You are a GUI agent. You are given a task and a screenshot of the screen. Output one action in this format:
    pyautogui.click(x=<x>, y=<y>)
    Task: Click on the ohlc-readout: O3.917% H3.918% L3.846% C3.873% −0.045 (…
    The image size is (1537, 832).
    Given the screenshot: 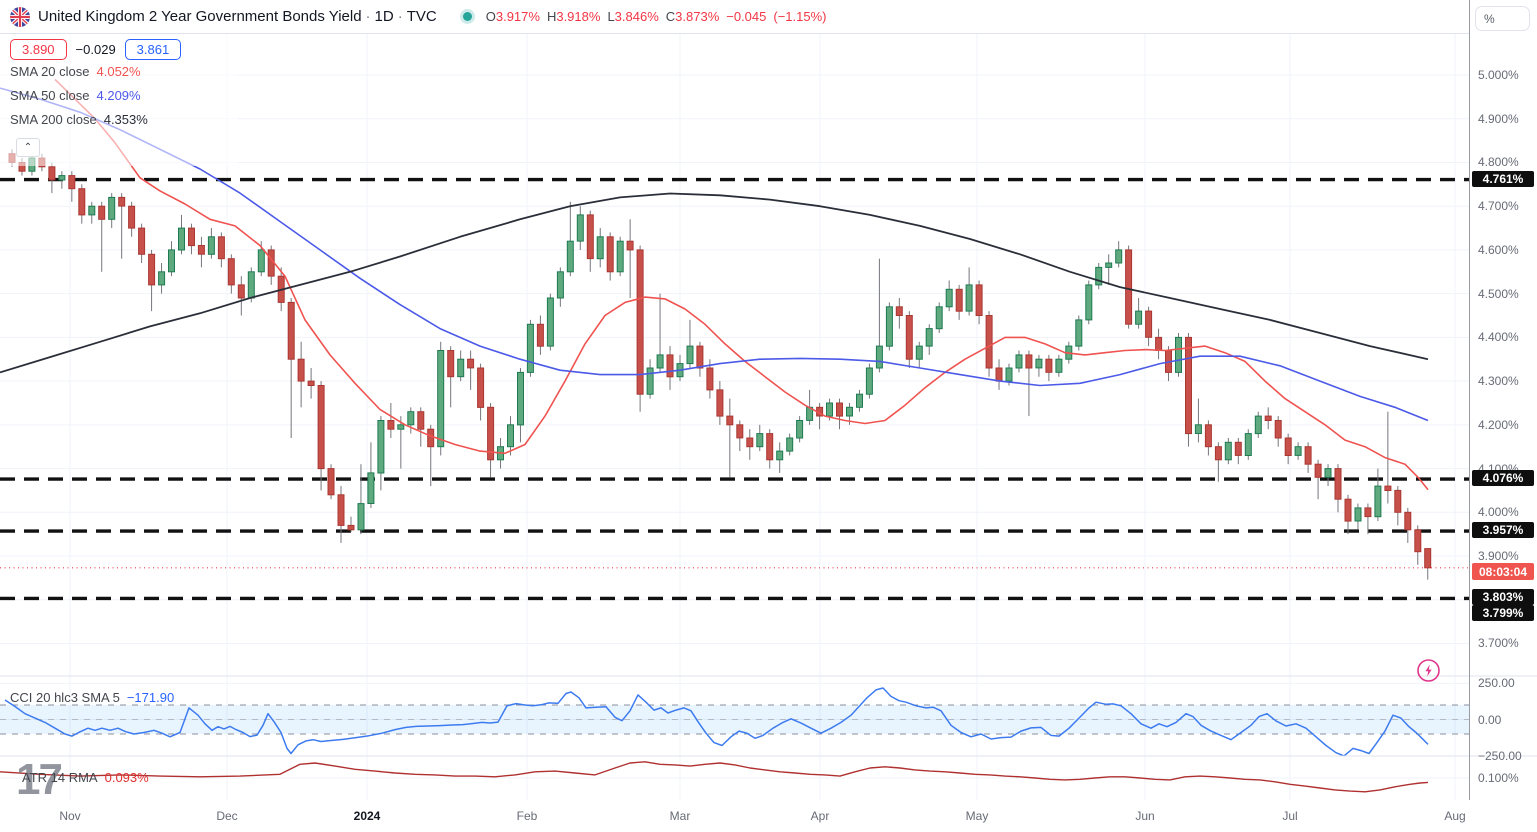 What is the action you would take?
    pyautogui.click(x=656, y=16)
    